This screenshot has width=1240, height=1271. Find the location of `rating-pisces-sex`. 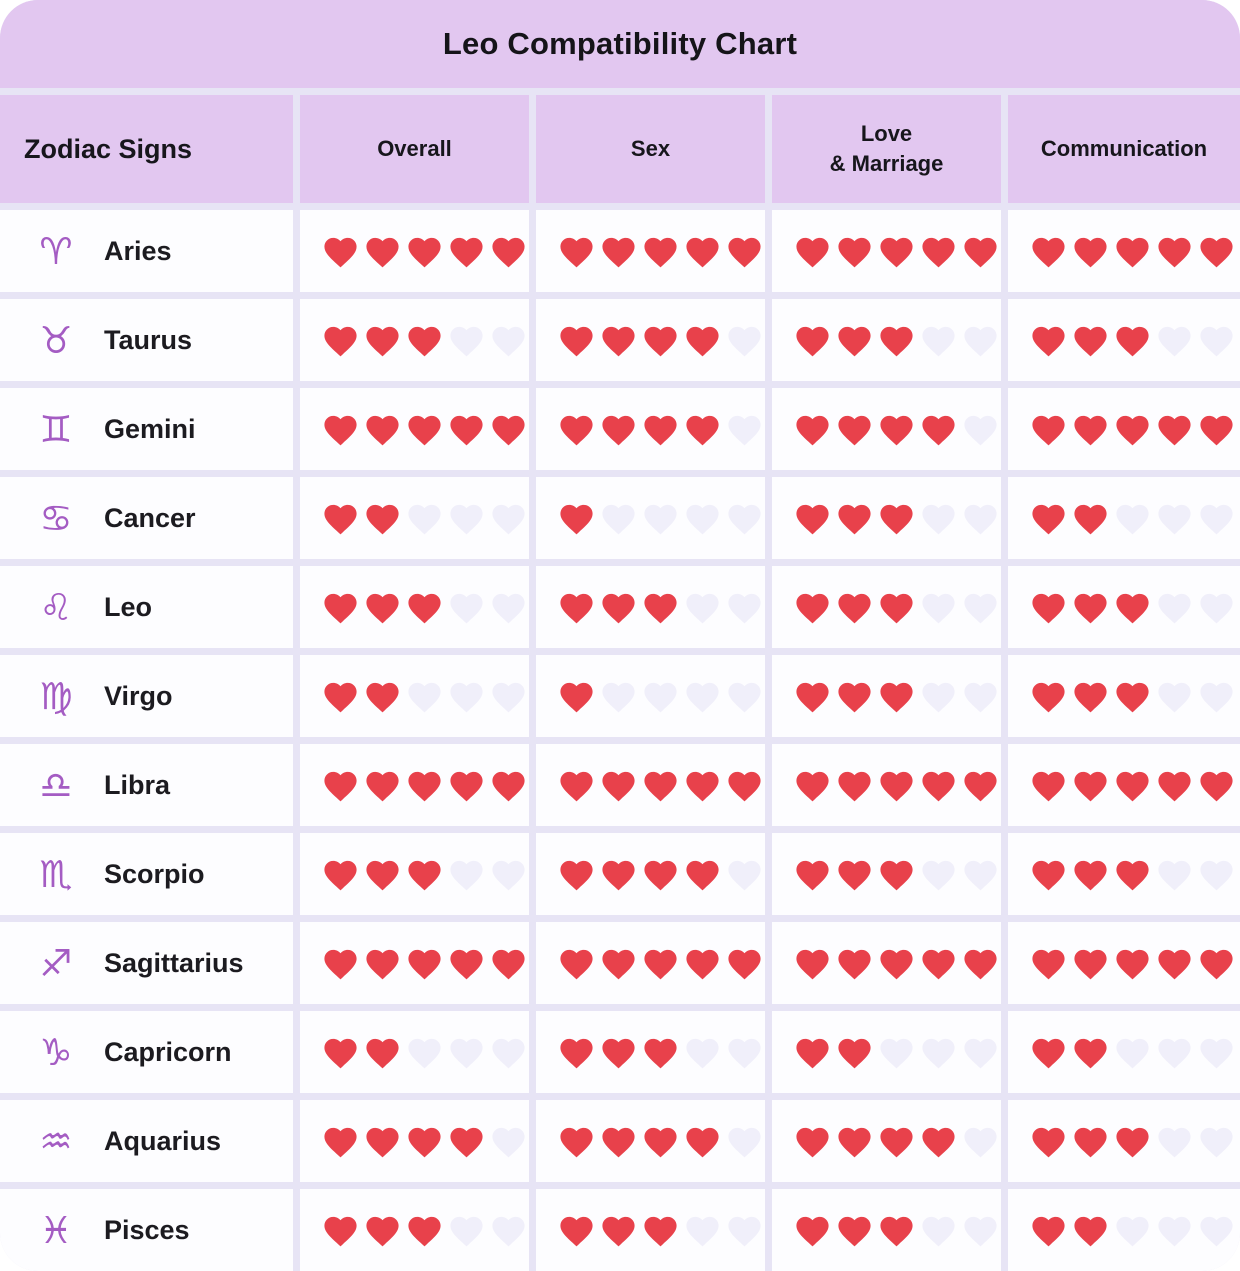

rating-pisces-sex is located at coordinates (650, 1230).